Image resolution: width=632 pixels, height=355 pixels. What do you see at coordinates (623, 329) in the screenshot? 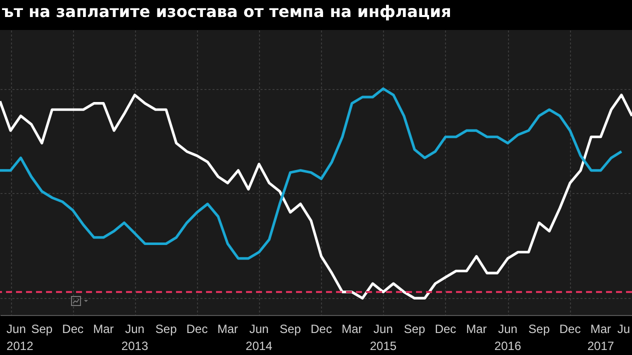
I see `x-tick-label: Ju` at bounding box center [623, 329].